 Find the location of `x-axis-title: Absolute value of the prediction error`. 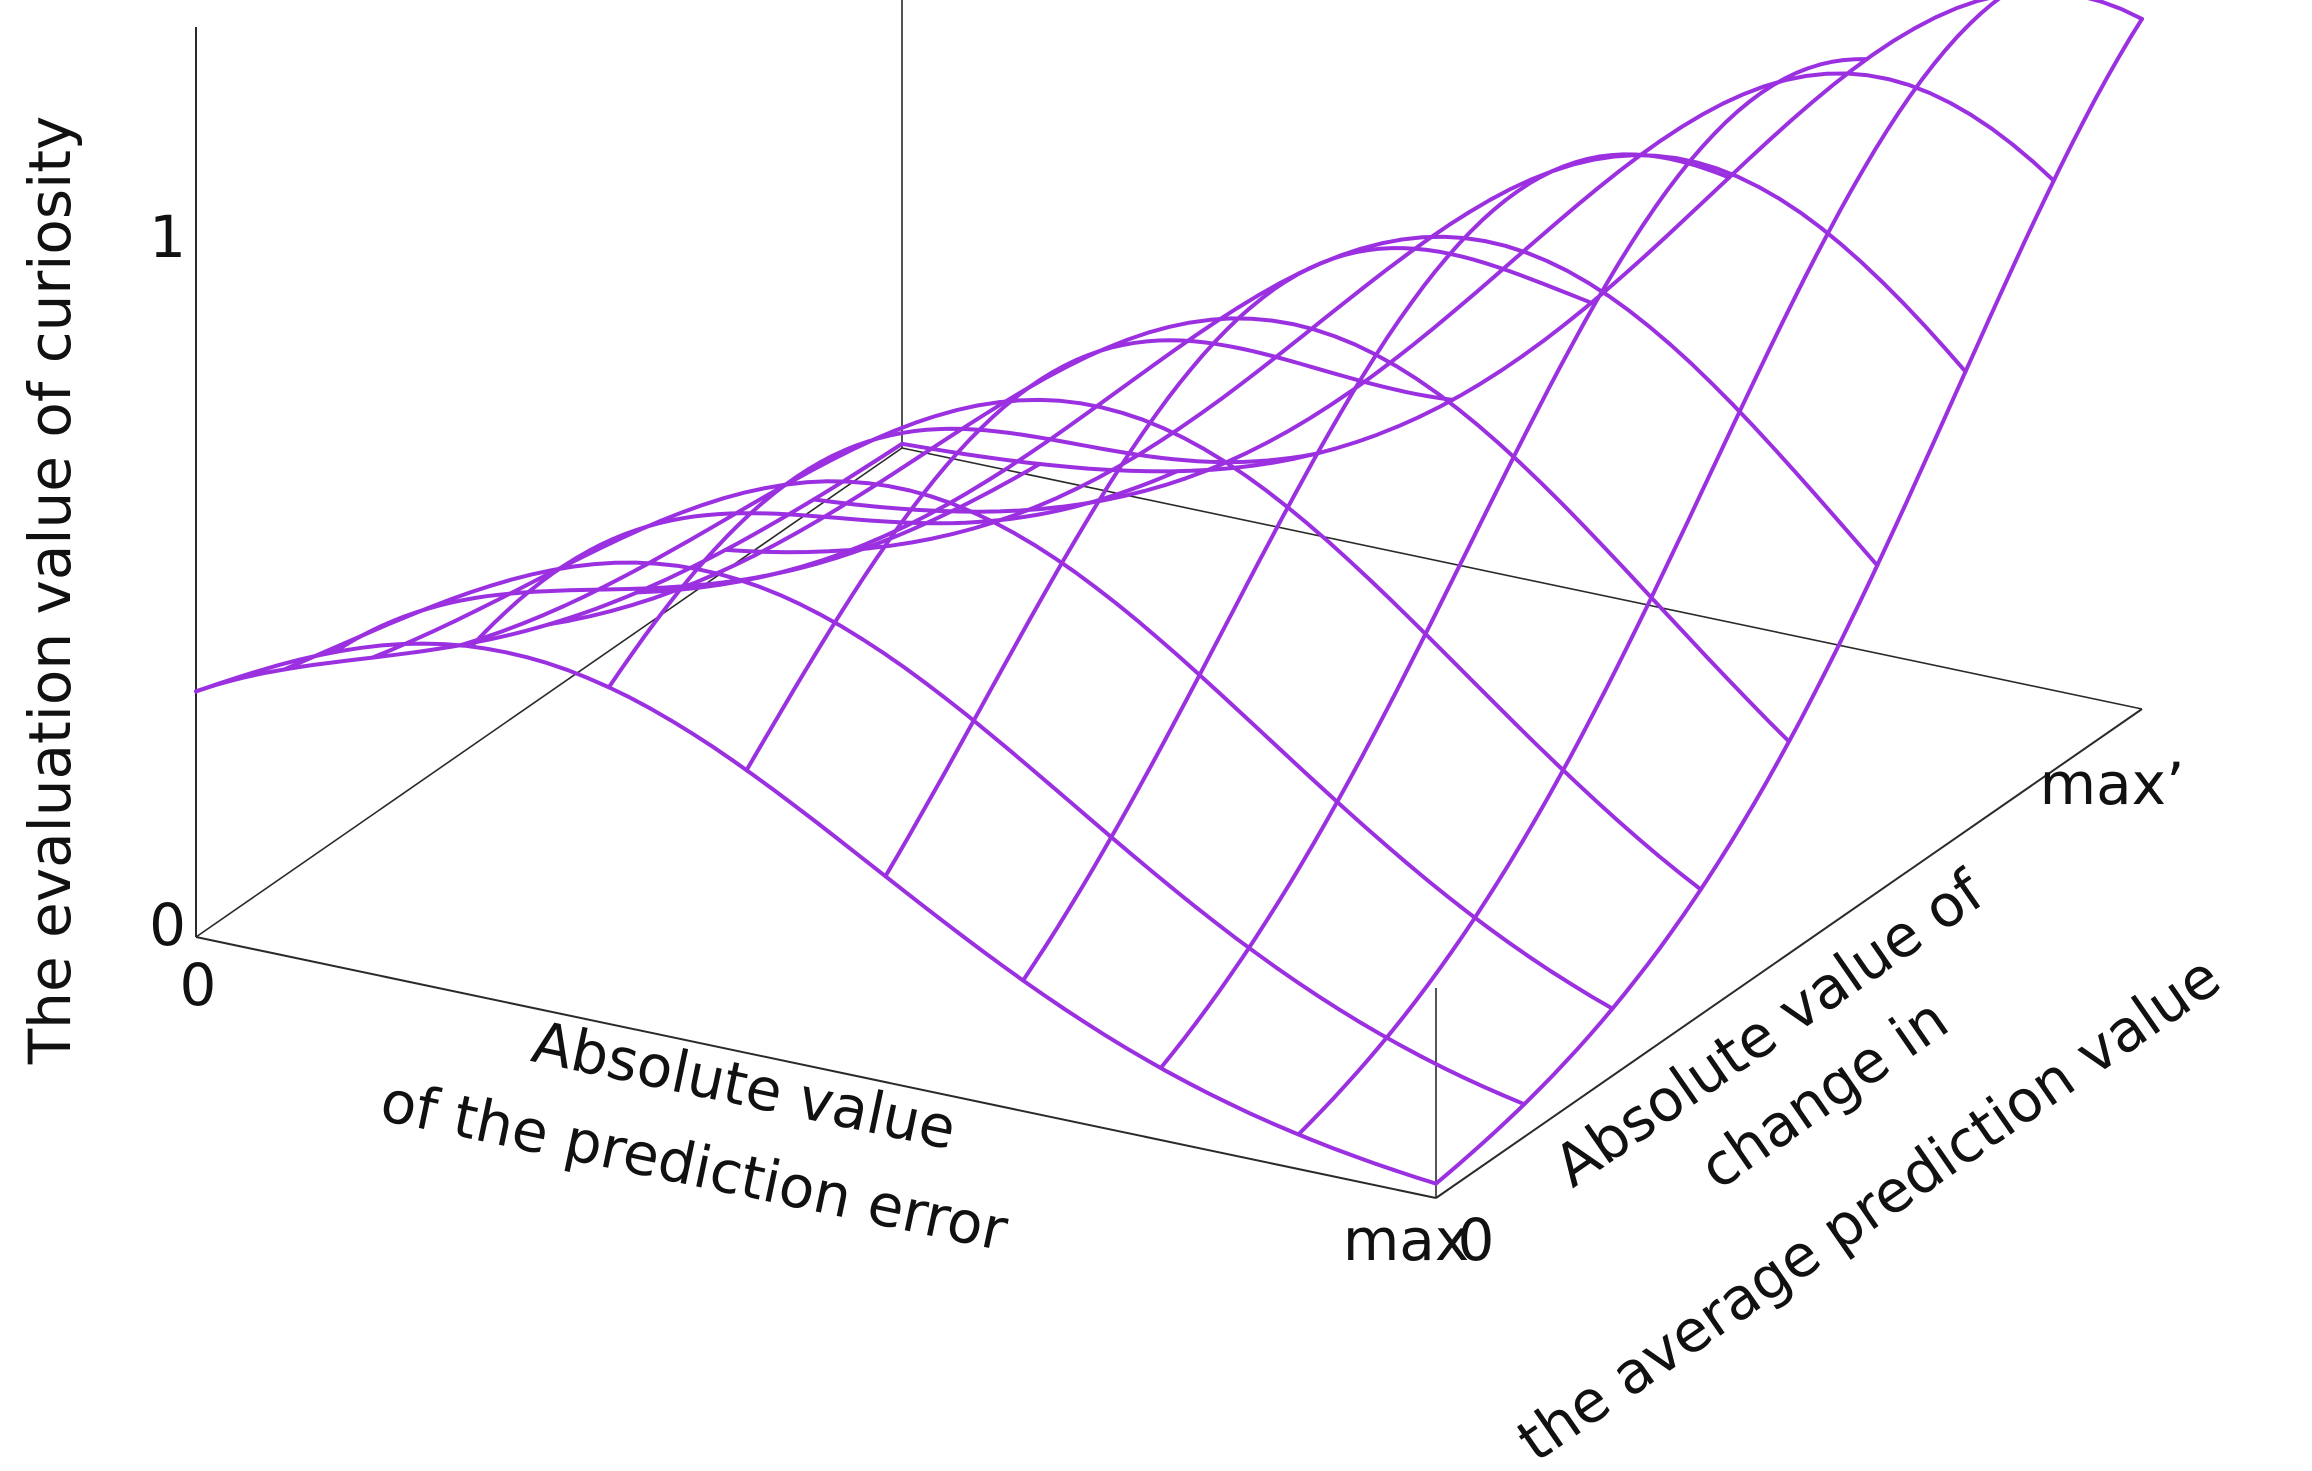

x-axis-title: Absolute value of the prediction error is located at coordinates (694, 1136).